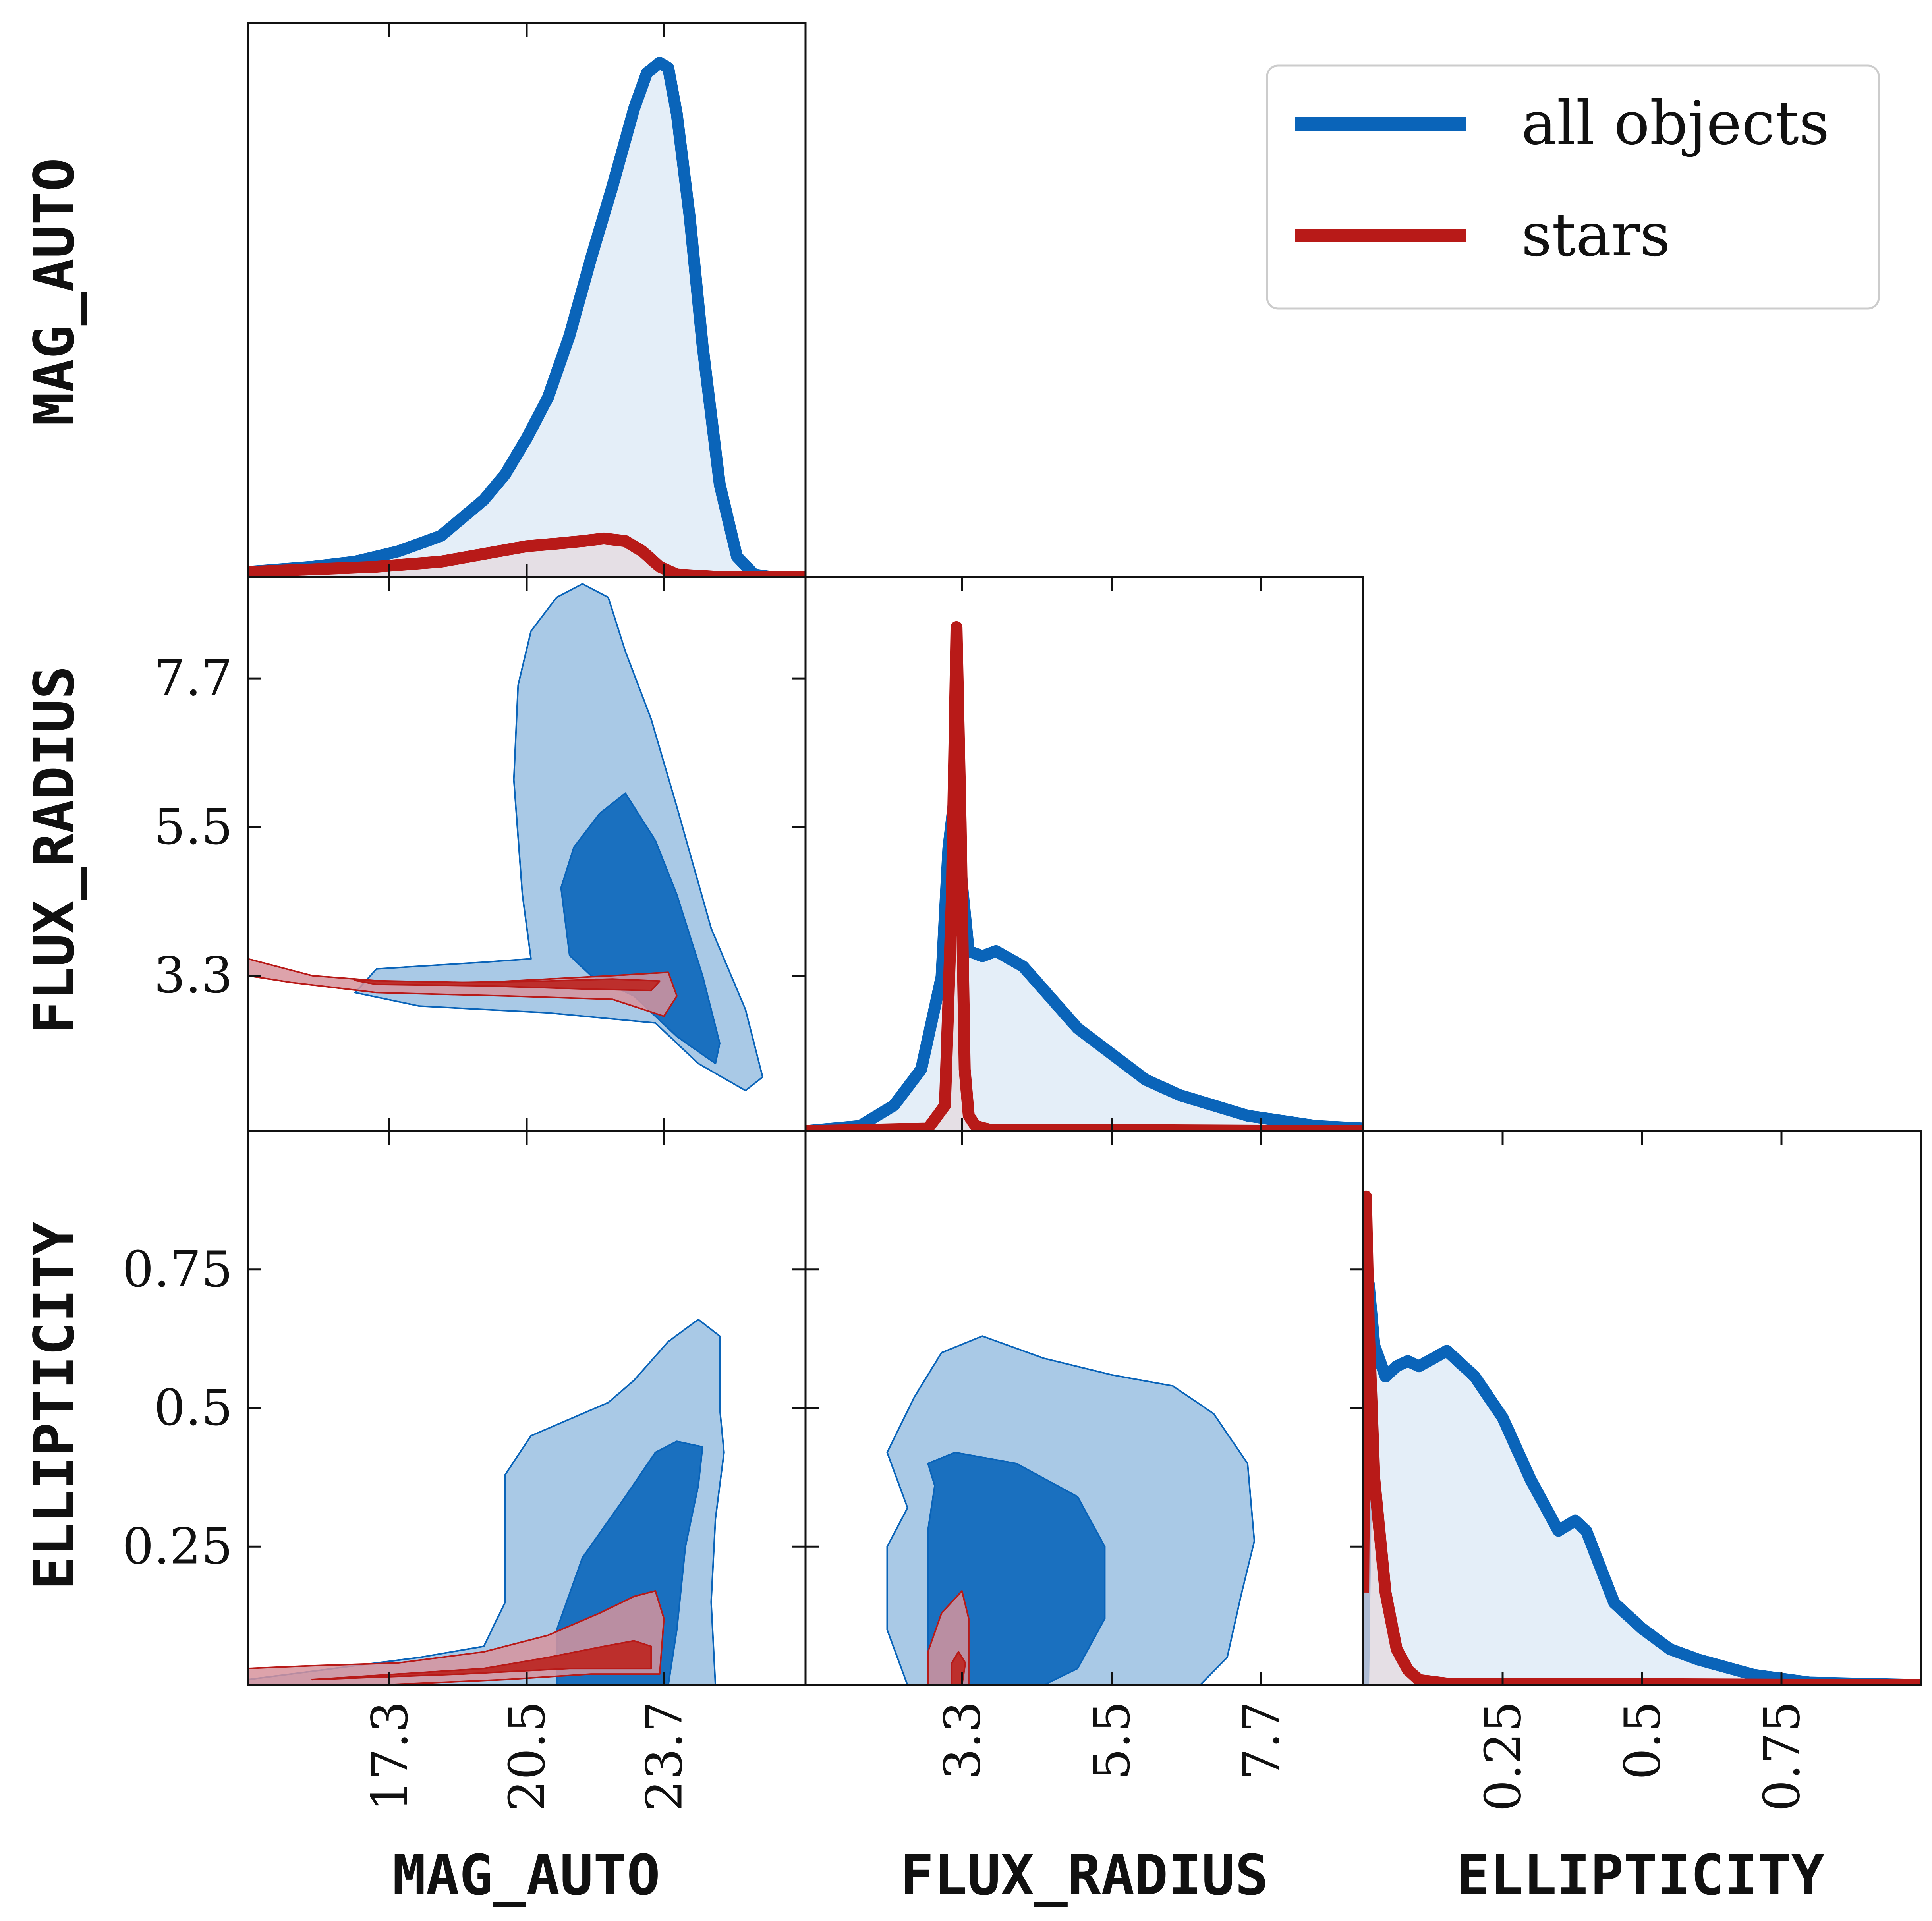  I want to click on marginal-line-flux-radius-all-objects, so click(1084, 959).